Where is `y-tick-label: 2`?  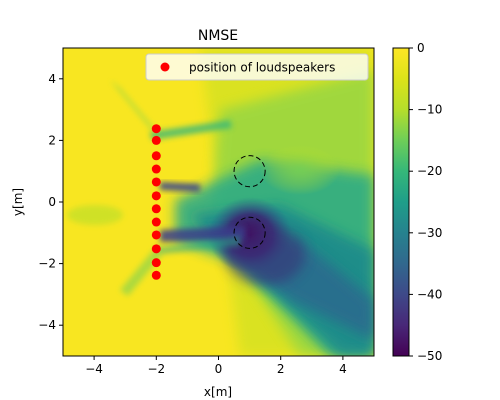 y-tick-label: 2 is located at coordinates (52, 140).